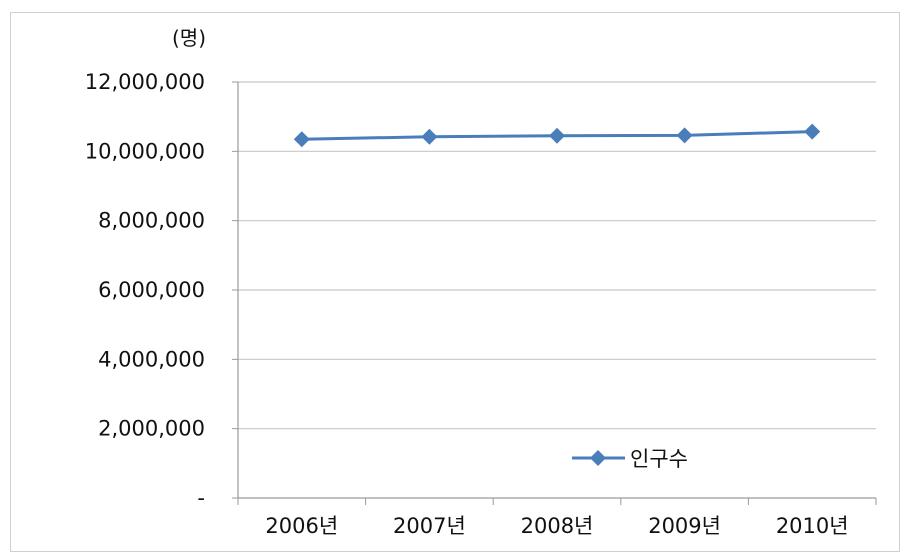 Image resolution: width=911 pixels, height=559 pixels. Describe the element at coordinates (429, 526) in the screenshot. I see `x-tick-label: 2007년` at that location.